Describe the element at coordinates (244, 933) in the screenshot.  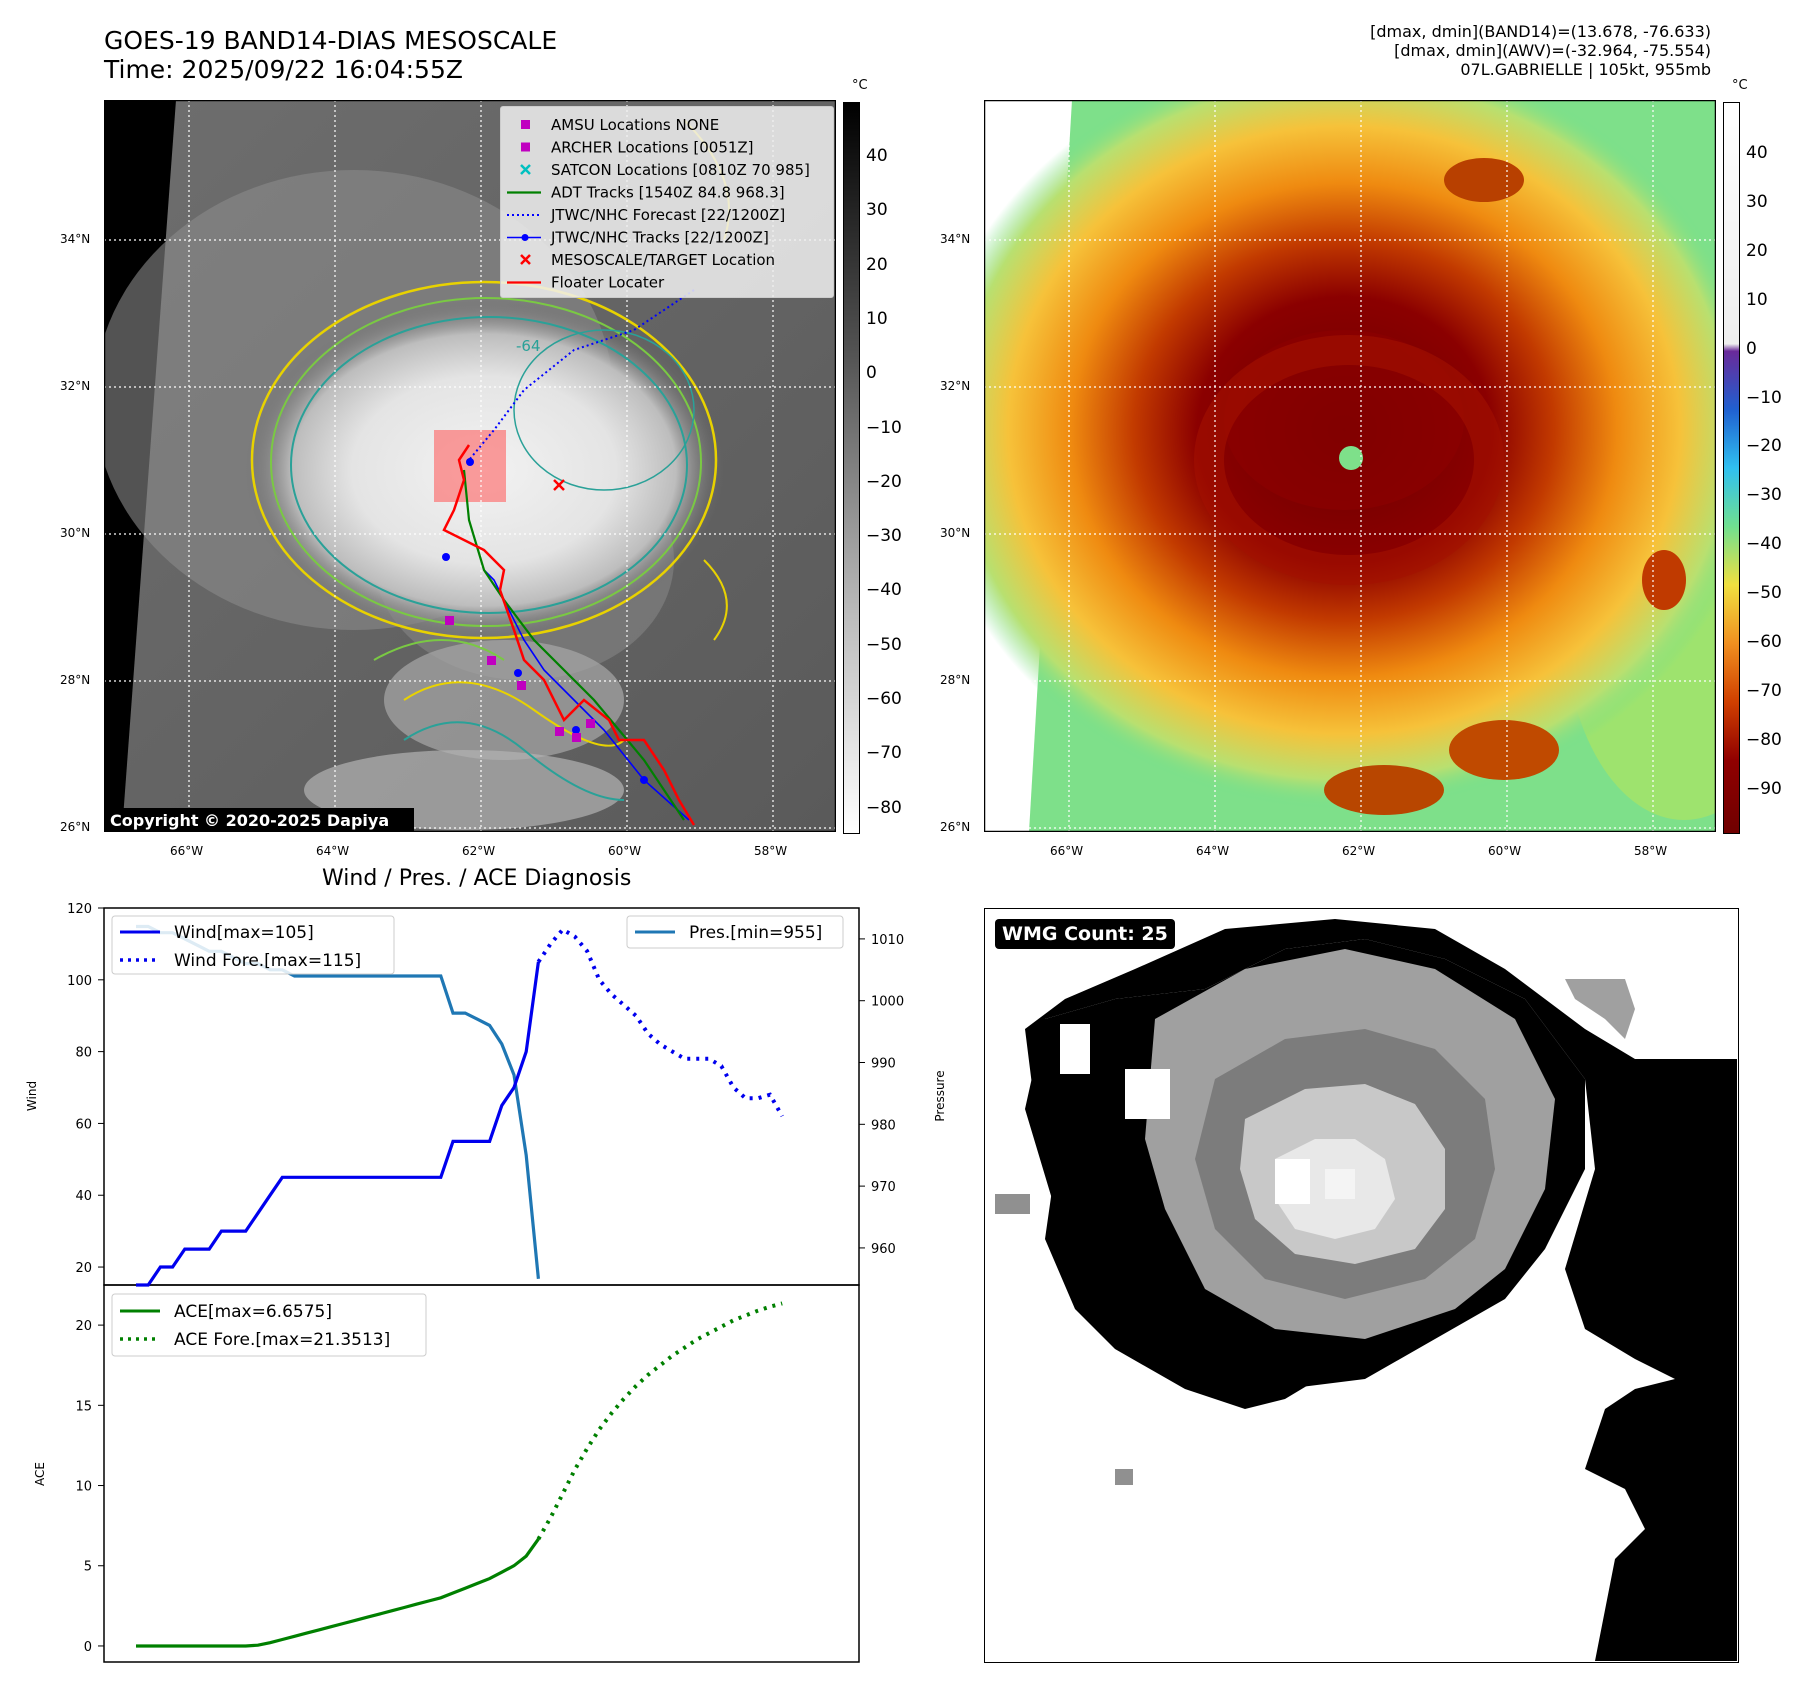
I see `legend-wind: Wind[max=105]` at that location.